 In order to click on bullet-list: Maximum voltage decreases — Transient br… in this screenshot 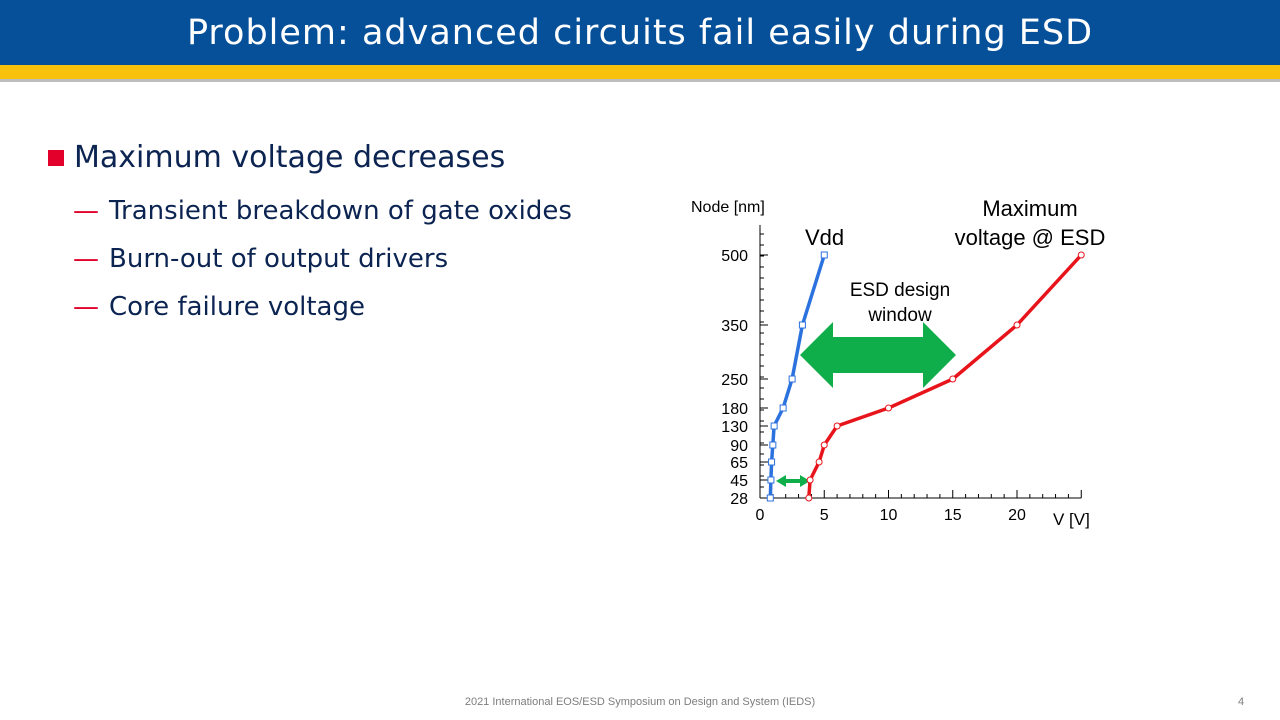, I will do `click(310, 235)`.